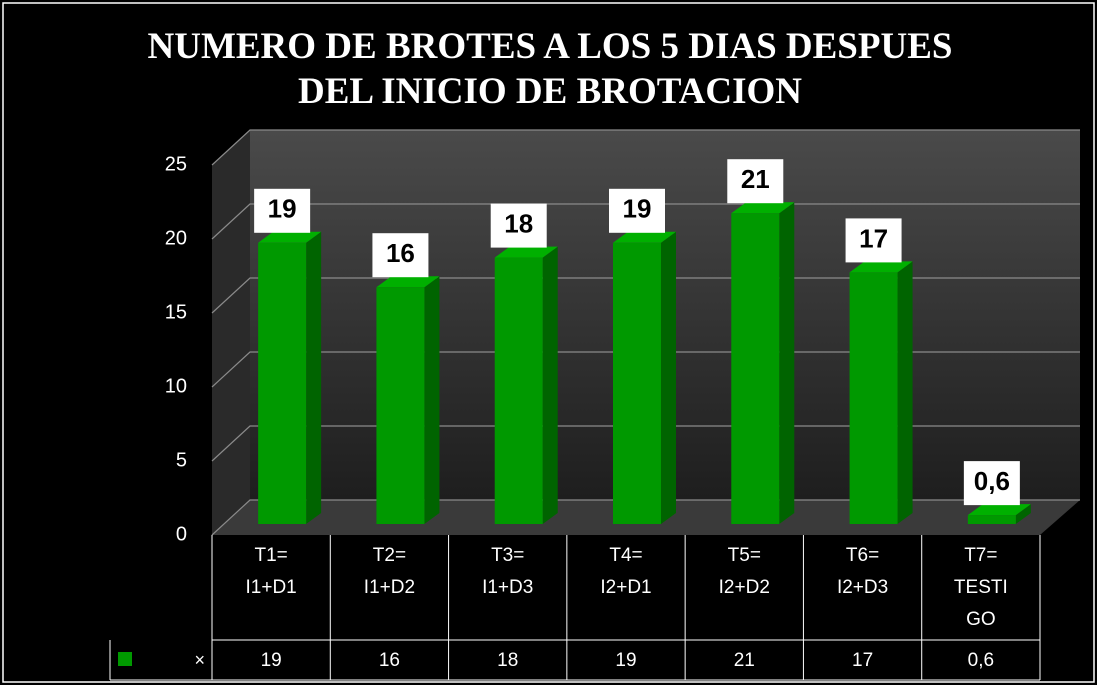  I want to click on data-label: 17, so click(873, 238).